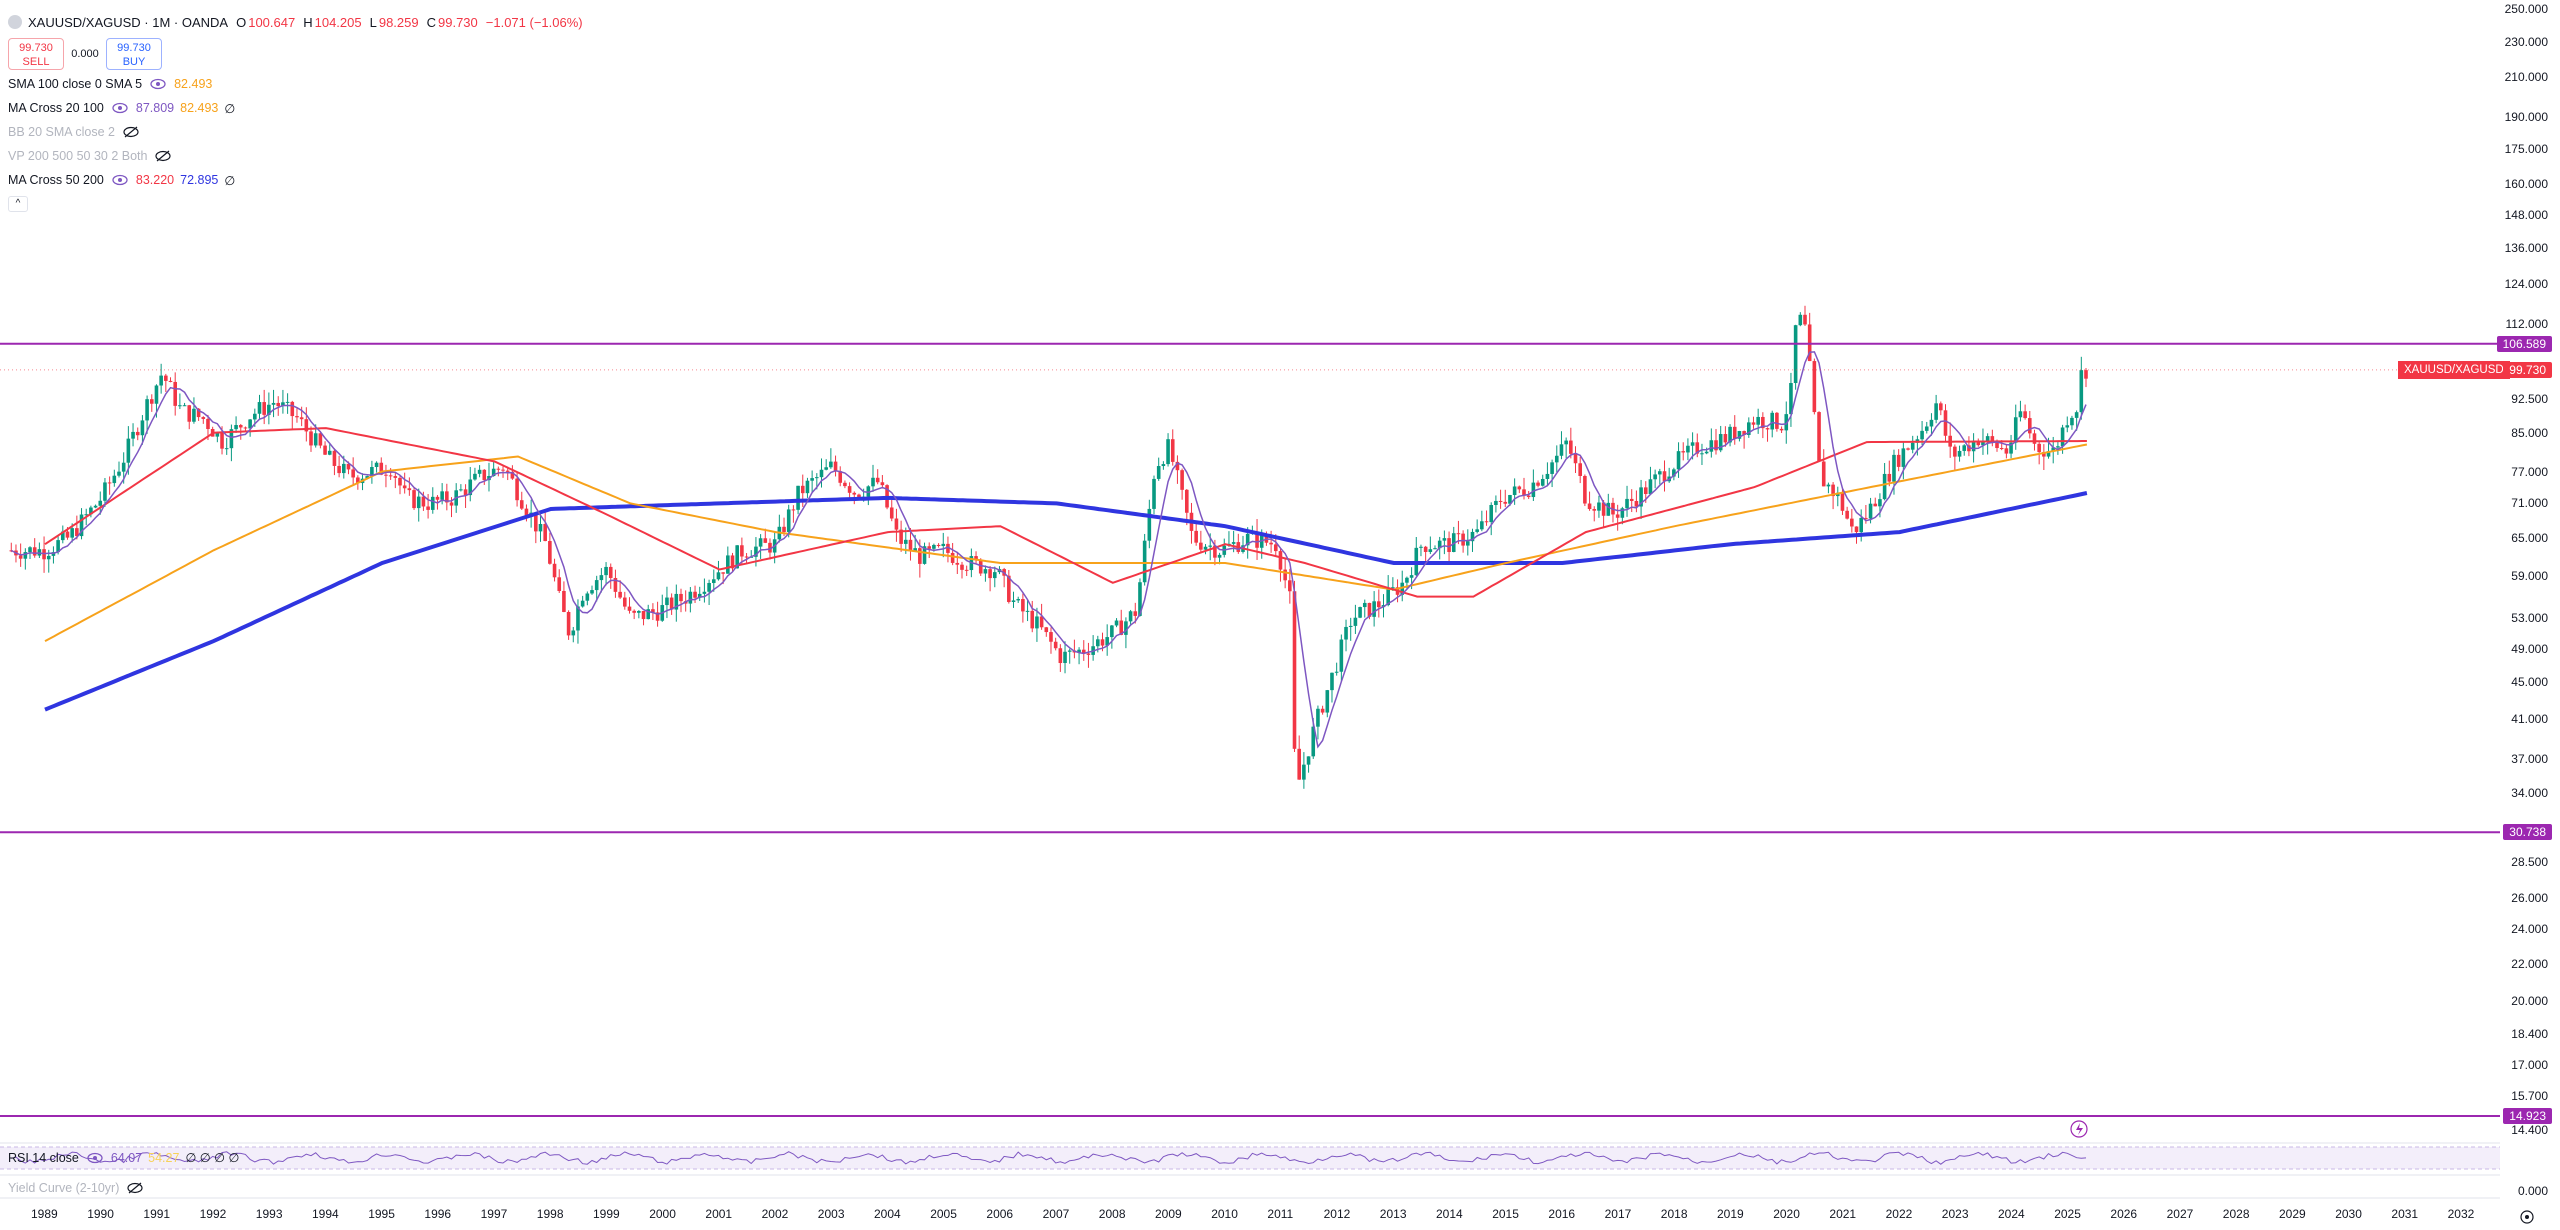  Describe the element at coordinates (1955, 1214) in the screenshot. I see `time-axis-label: 2023` at that location.